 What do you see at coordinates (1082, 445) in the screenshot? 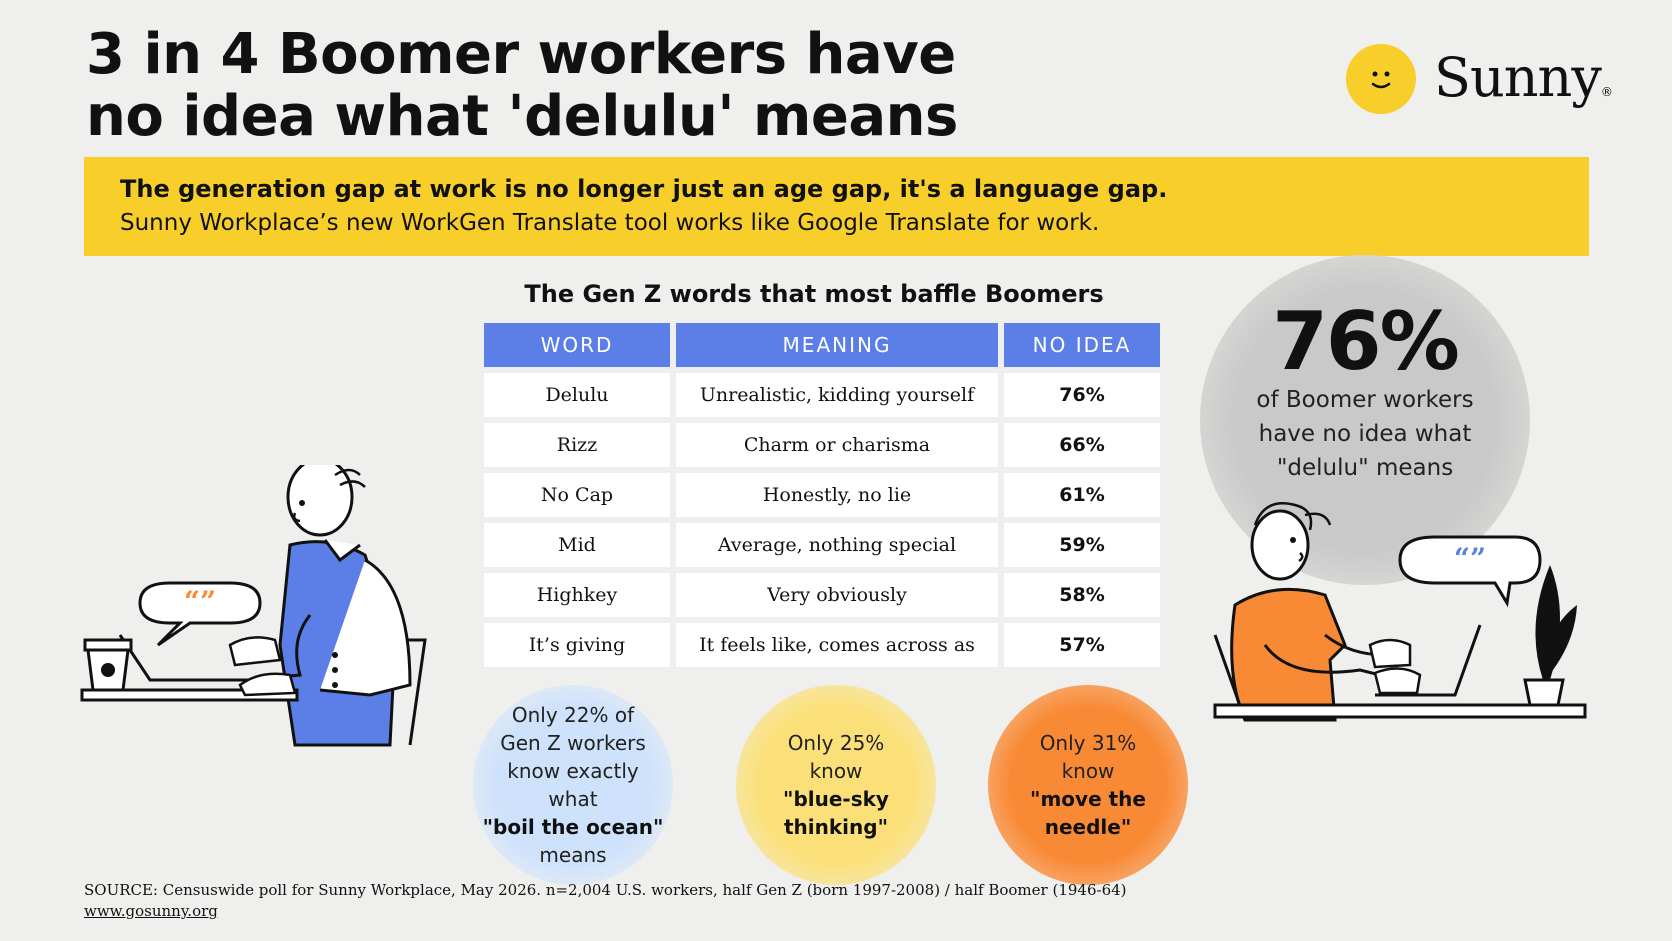
I see `percent-cell: 66%` at bounding box center [1082, 445].